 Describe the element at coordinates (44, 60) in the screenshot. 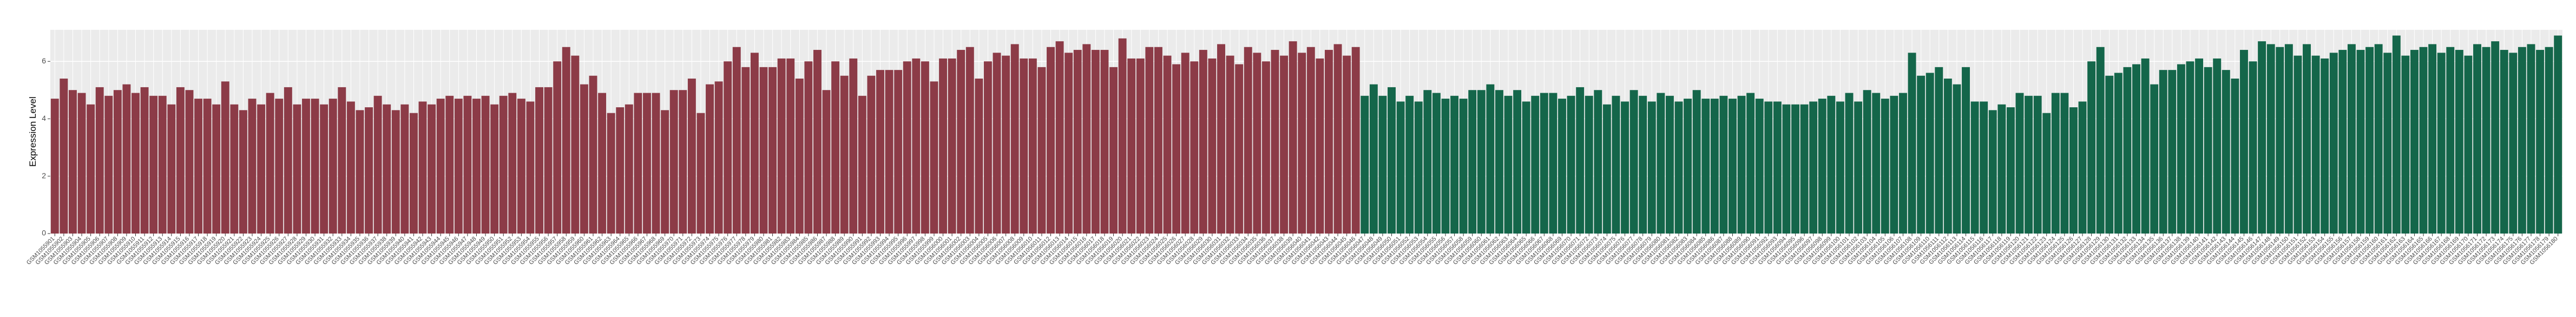

I see `y-tick-label: 6` at that location.